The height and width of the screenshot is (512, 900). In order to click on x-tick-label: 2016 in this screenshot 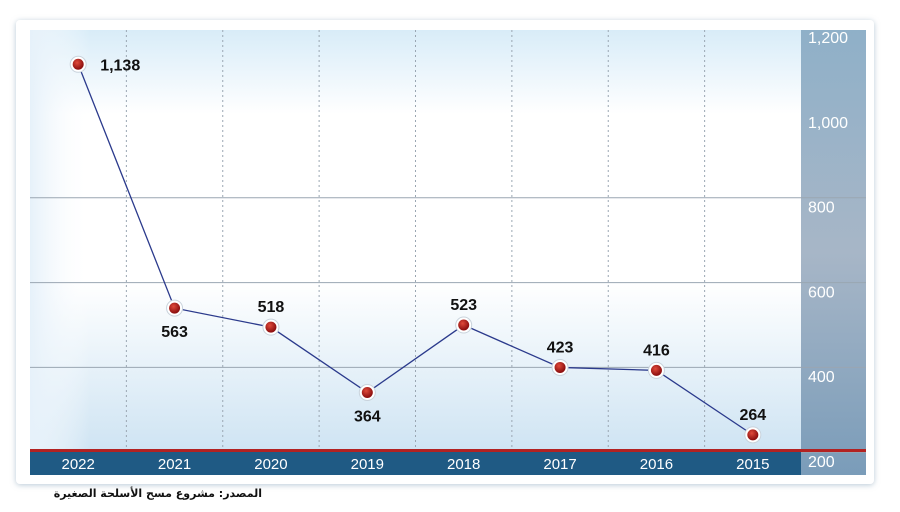, I will do `click(656, 464)`.